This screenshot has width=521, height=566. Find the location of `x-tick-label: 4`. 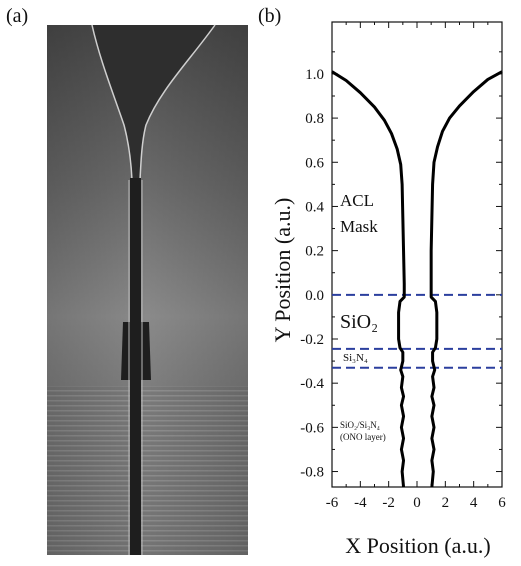

x-tick-label: 4 is located at coordinates (474, 503).